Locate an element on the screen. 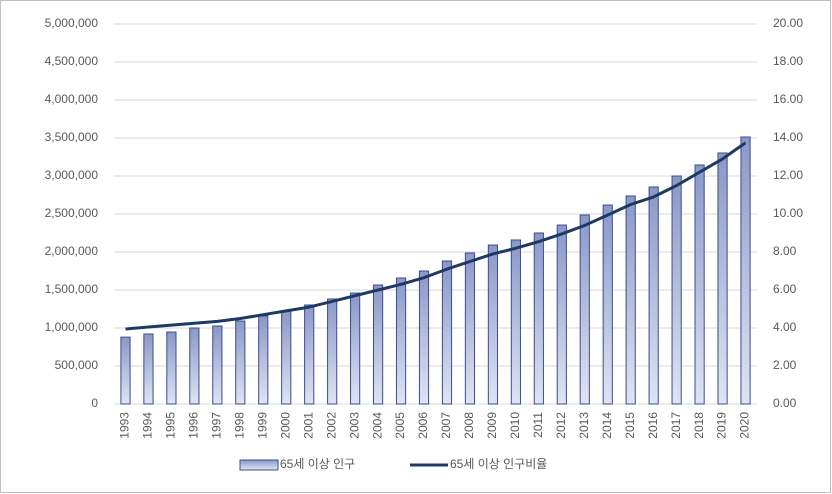 Image resolution: width=832 pixels, height=494 pixels. x-tick-label: 2000 is located at coordinates (285, 425).